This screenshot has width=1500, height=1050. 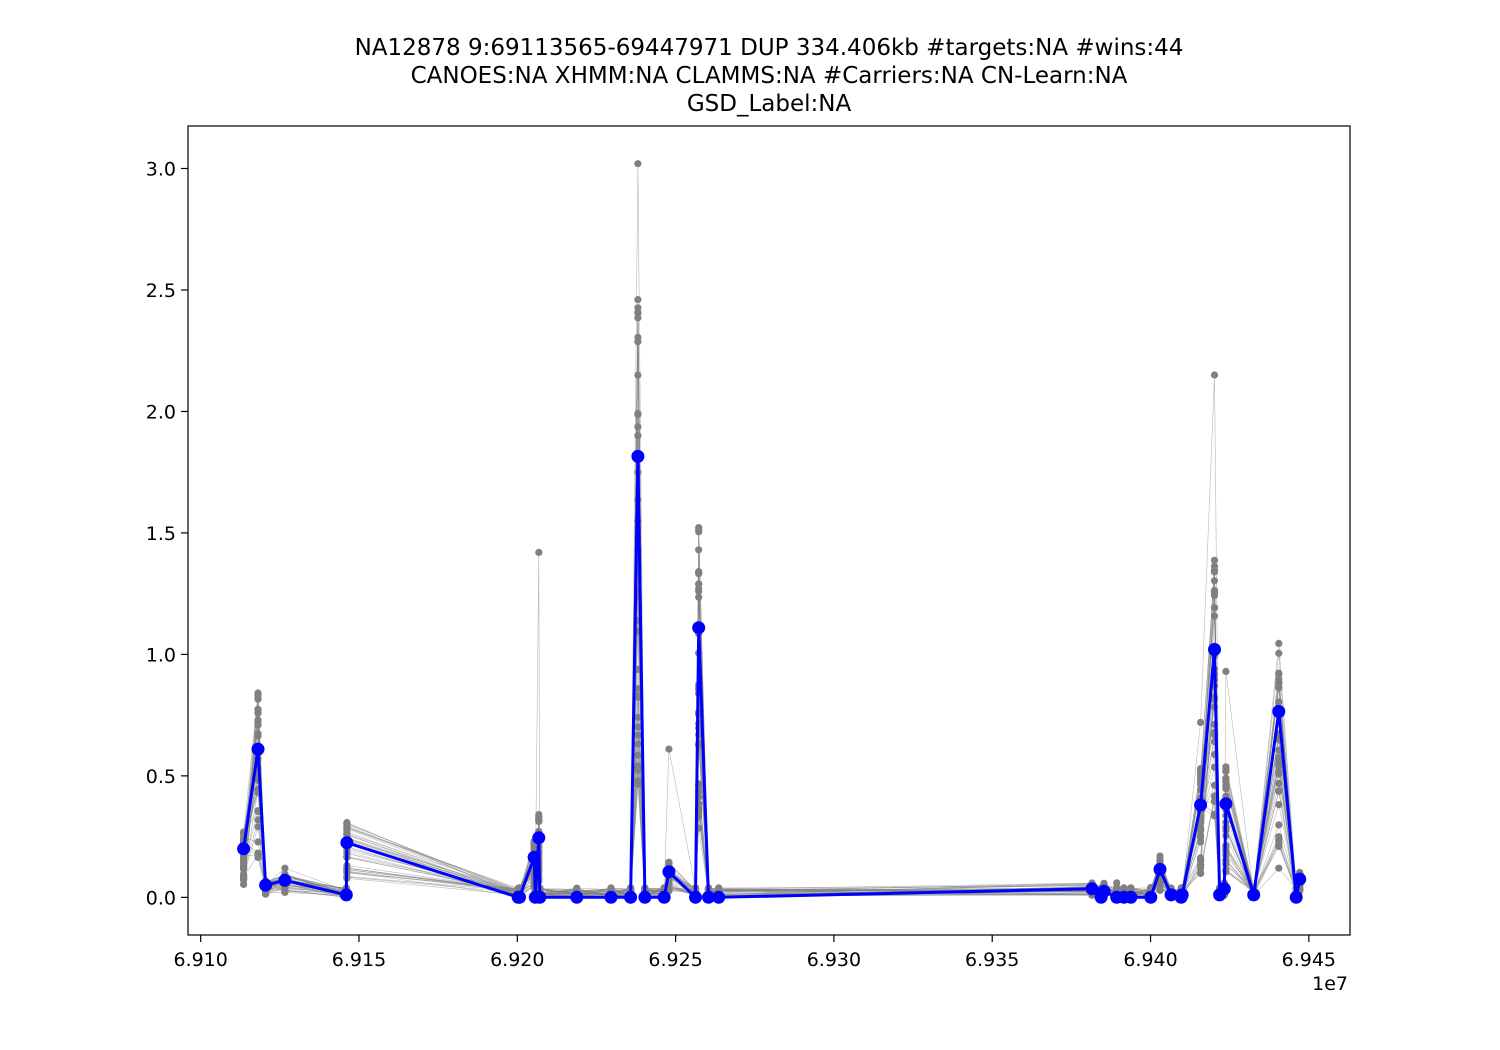 What do you see at coordinates (1330, 984) in the screenshot?
I see `x-axis-offset-label: 1e7` at bounding box center [1330, 984].